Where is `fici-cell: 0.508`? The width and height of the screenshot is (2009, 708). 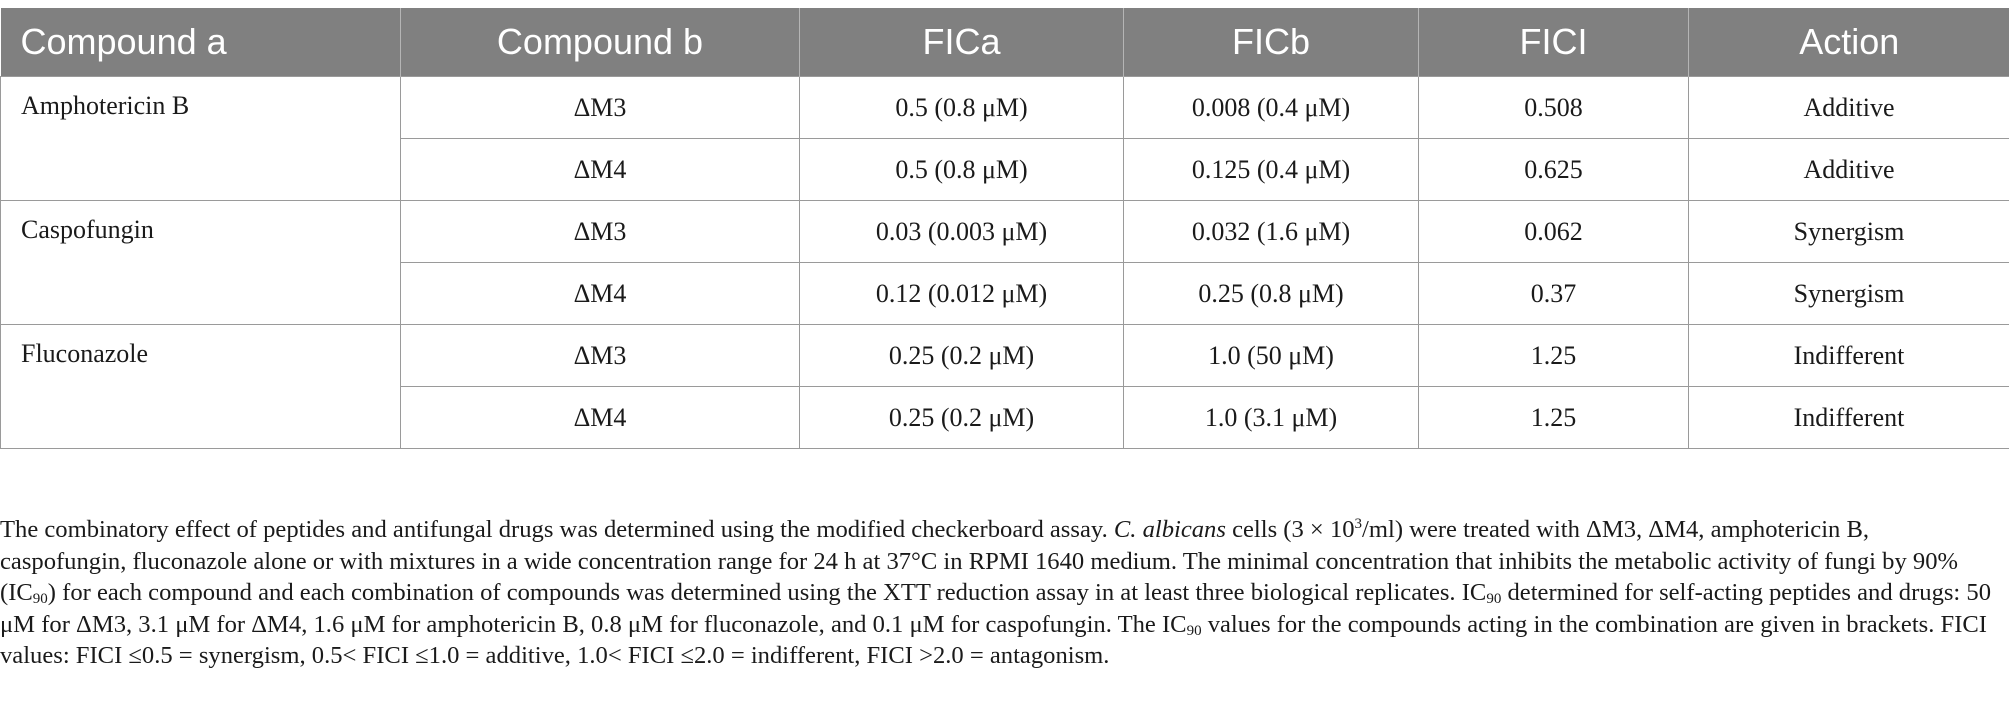 fici-cell: 0.508 is located at coordinates (1553, 107).